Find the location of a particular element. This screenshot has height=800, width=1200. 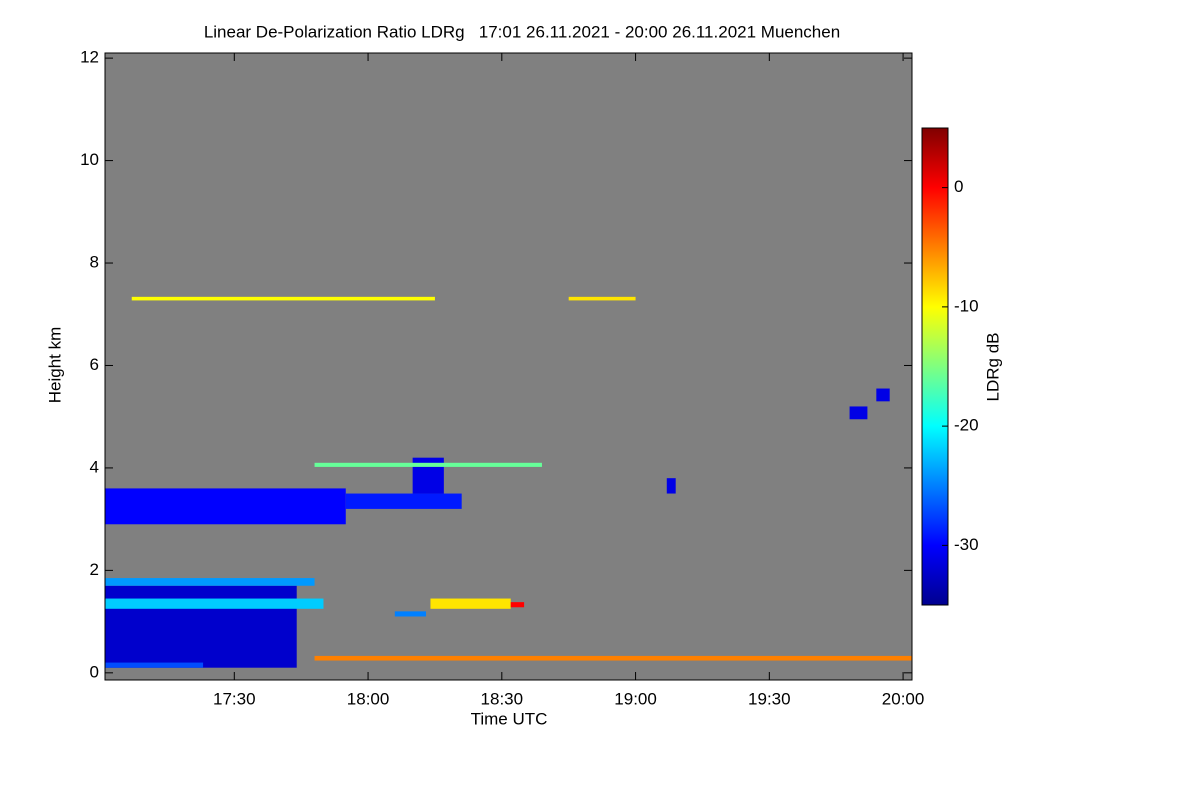

colorbar-tick-label: -30 is located at coordinates (966, 544).